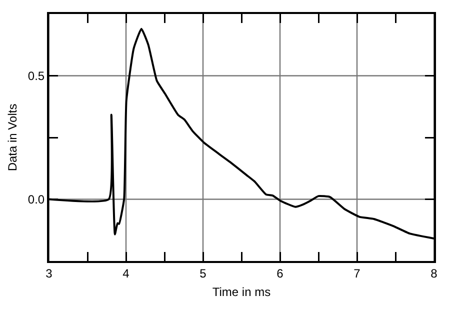 The height and width of the screenshot is (309, 450). What do you see at coordinates (280, 273) in the screenshot?
I see `x-tick-label: 6` at bounding box center [280, 273].